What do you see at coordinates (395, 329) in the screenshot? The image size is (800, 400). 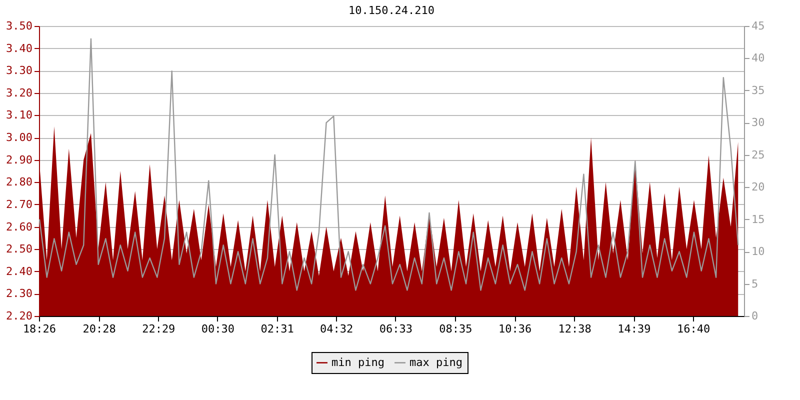 I see `x-tick-label: 06:33` at bounding box center [395, 329].